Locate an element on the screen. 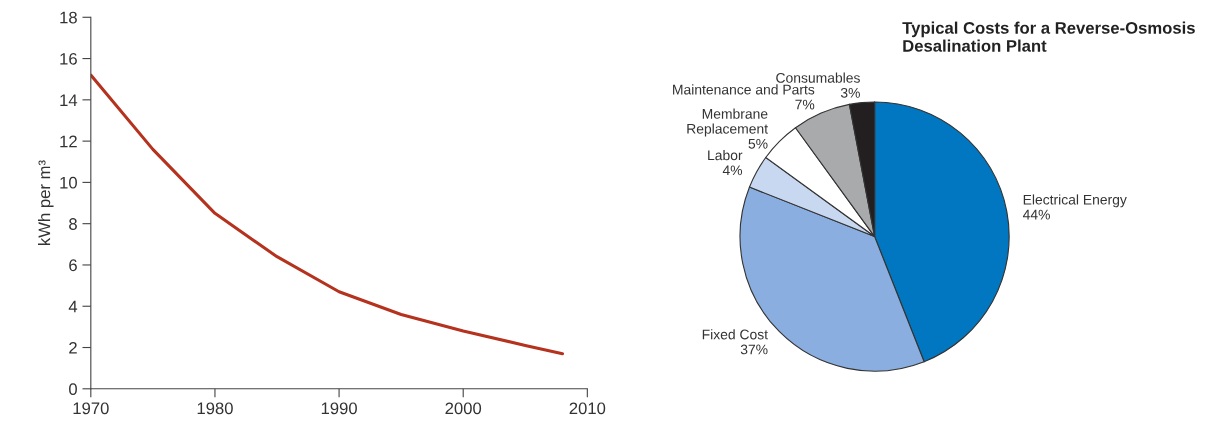 This screenshot has height=432, width=1211. x-tick-label: 2000 is located at coordinates (463, 408).